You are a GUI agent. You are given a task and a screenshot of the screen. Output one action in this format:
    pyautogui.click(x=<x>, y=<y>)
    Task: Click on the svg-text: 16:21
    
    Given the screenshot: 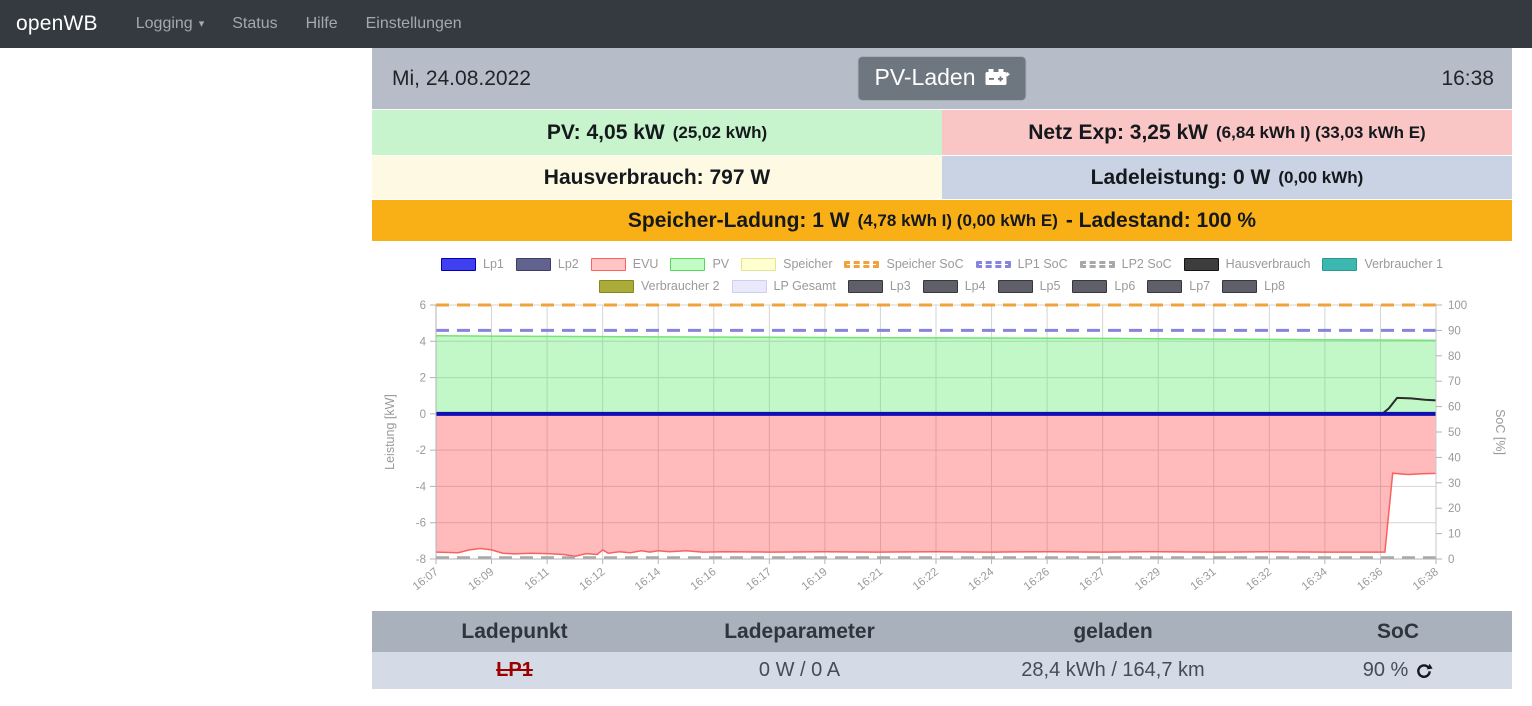 What is the action you would take?
    pyautogui.click(x=870, y=579)
    